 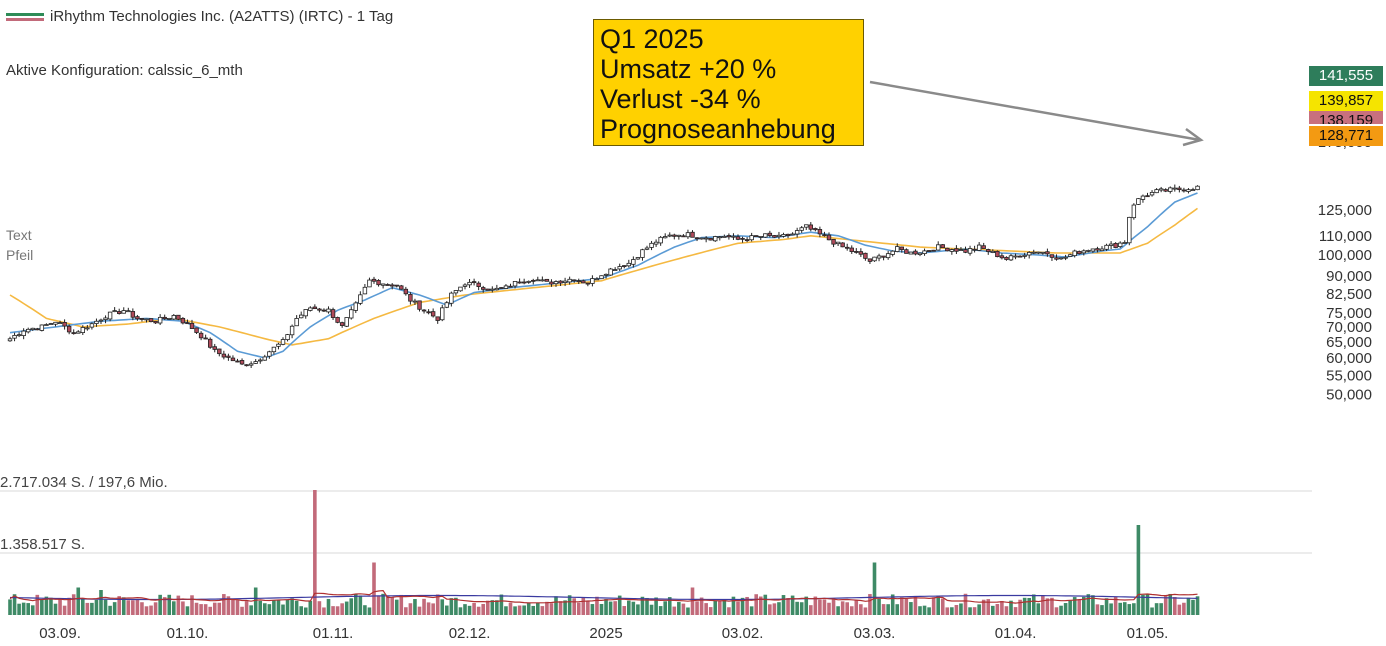 I want to click on price-tag-ma-fast: 139,857, so click(x=1346, y=101).